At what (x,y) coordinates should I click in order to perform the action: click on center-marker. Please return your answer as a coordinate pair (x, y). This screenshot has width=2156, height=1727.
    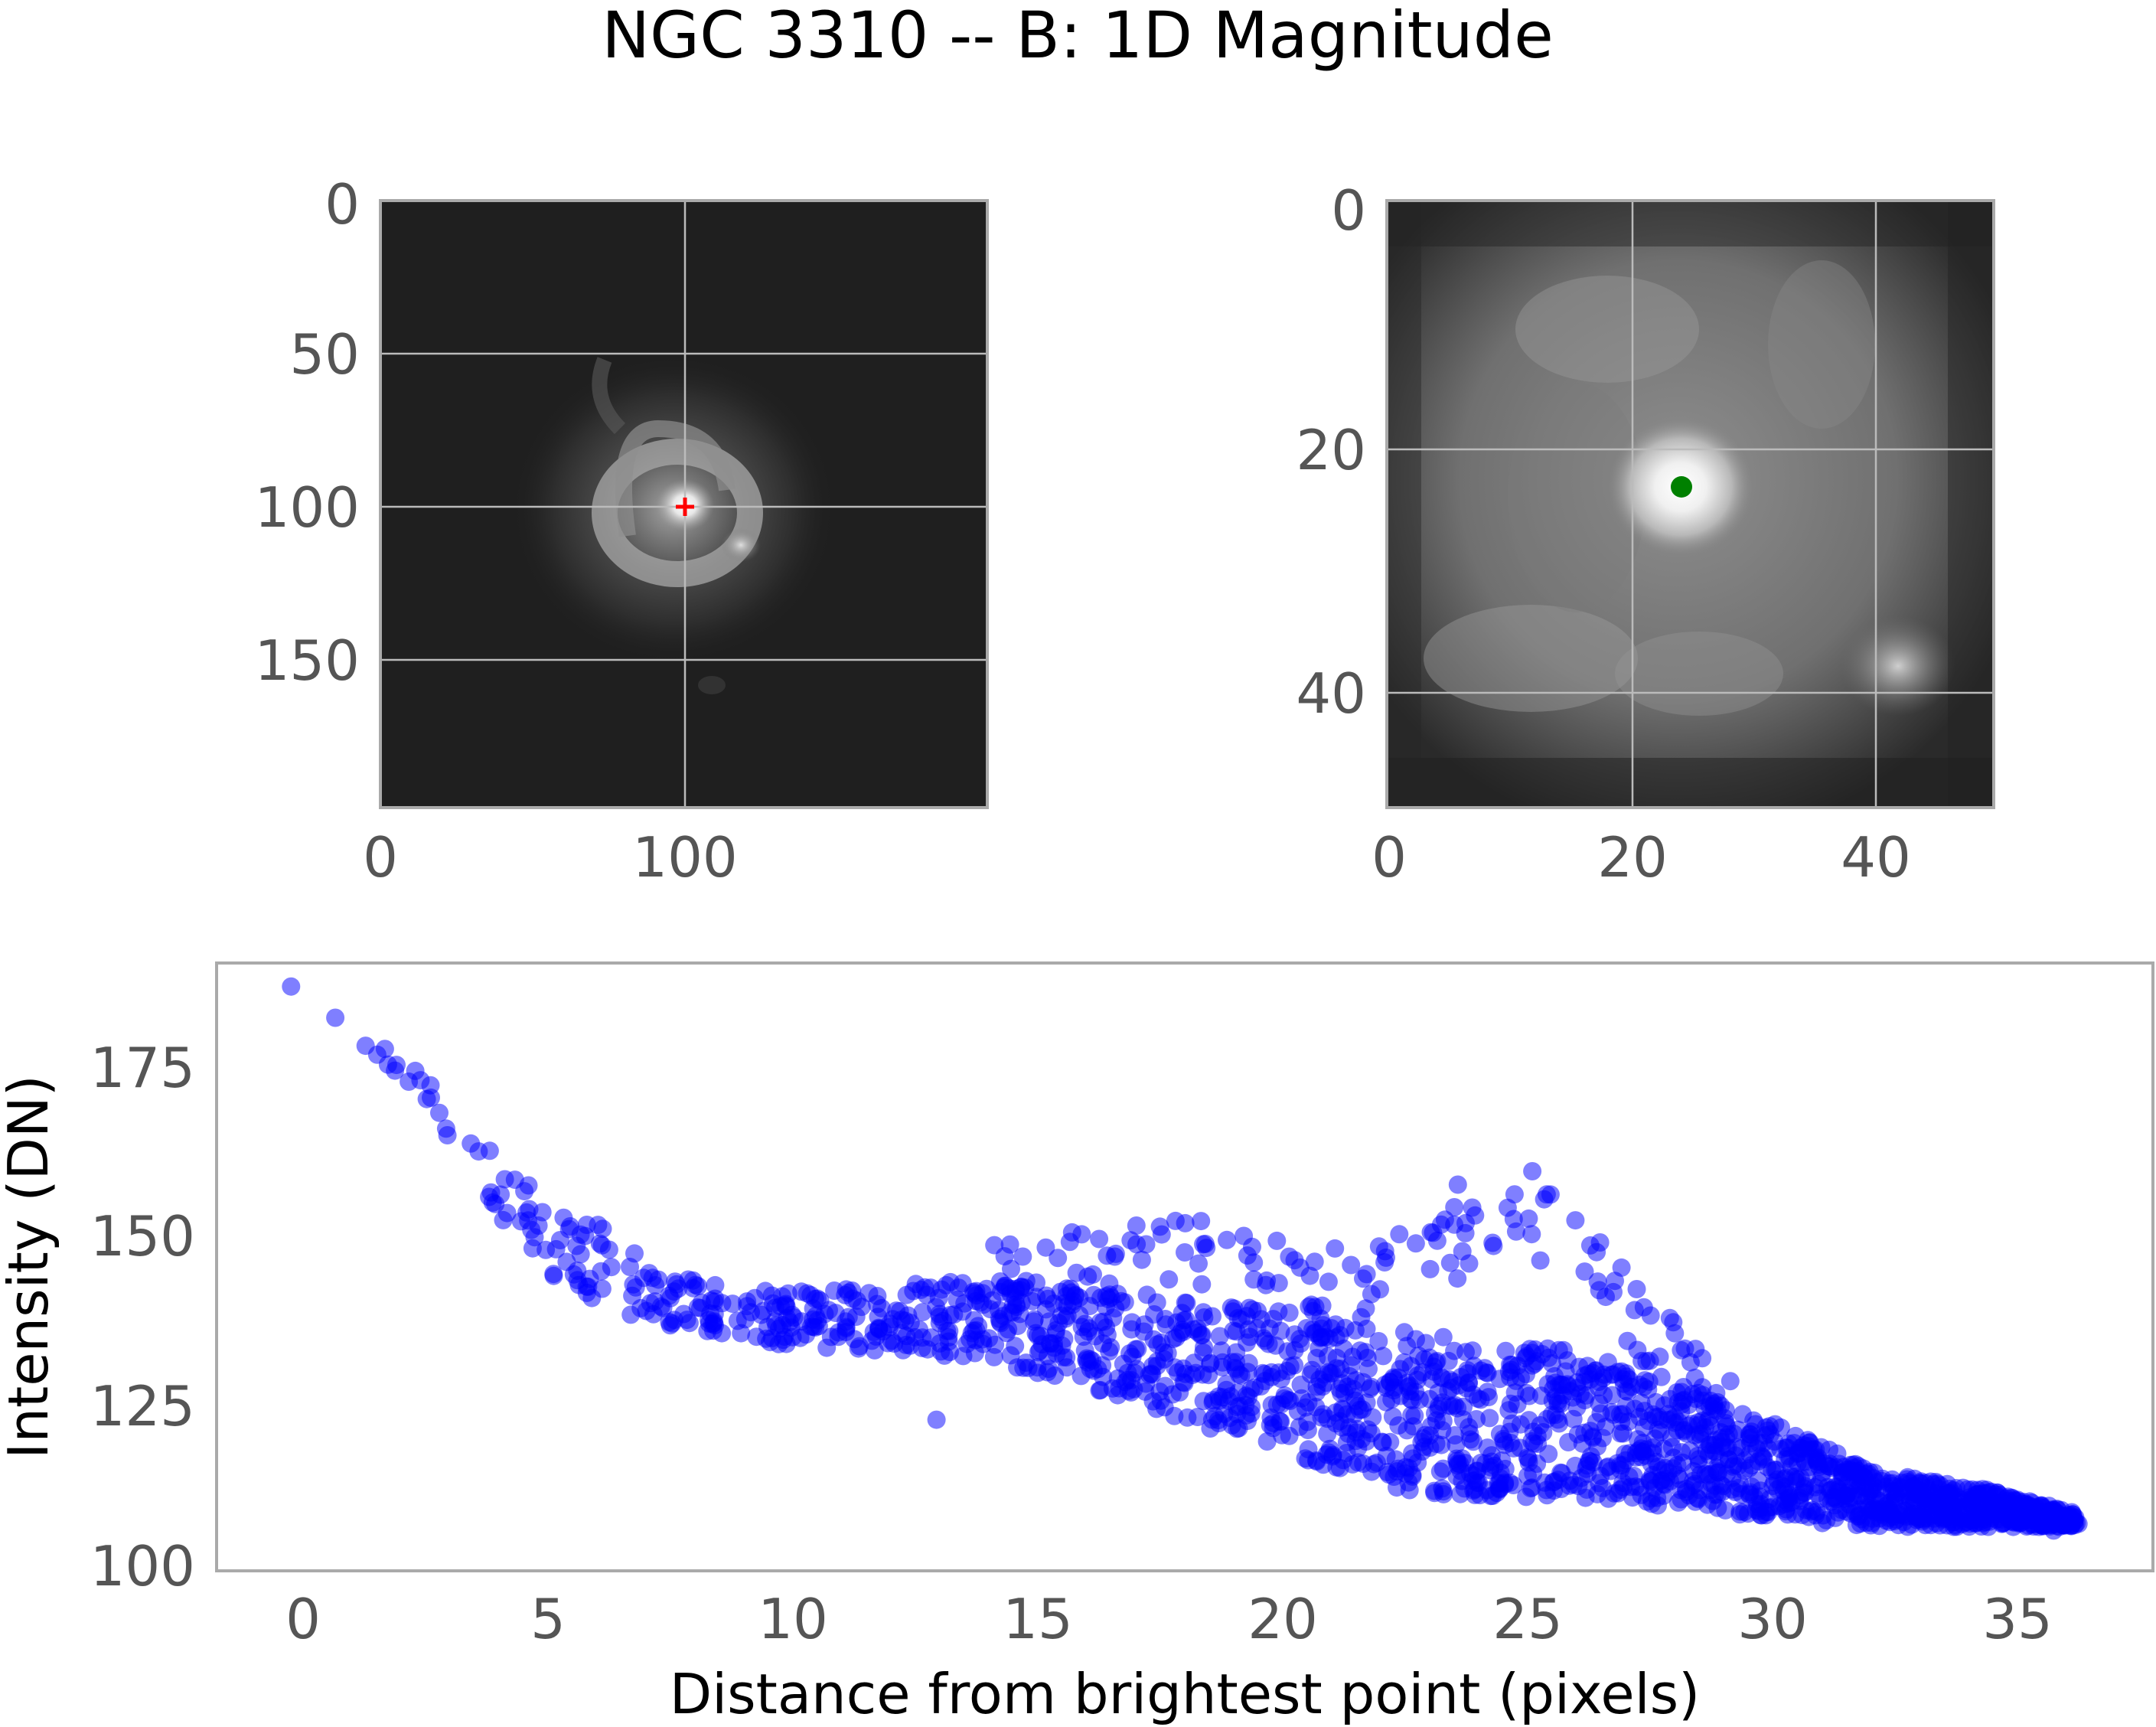
    Looking at the image, I should click on (685, 507).